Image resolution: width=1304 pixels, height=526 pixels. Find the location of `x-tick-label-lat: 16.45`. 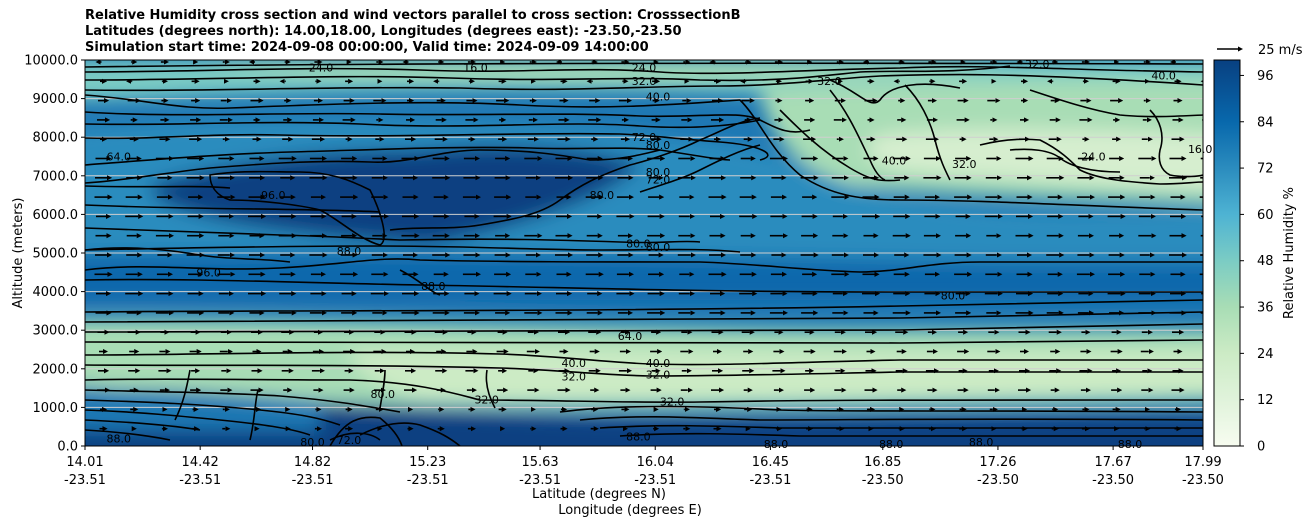

x-tick-label-lat: 16.45 is located at coordinates (770, 462).